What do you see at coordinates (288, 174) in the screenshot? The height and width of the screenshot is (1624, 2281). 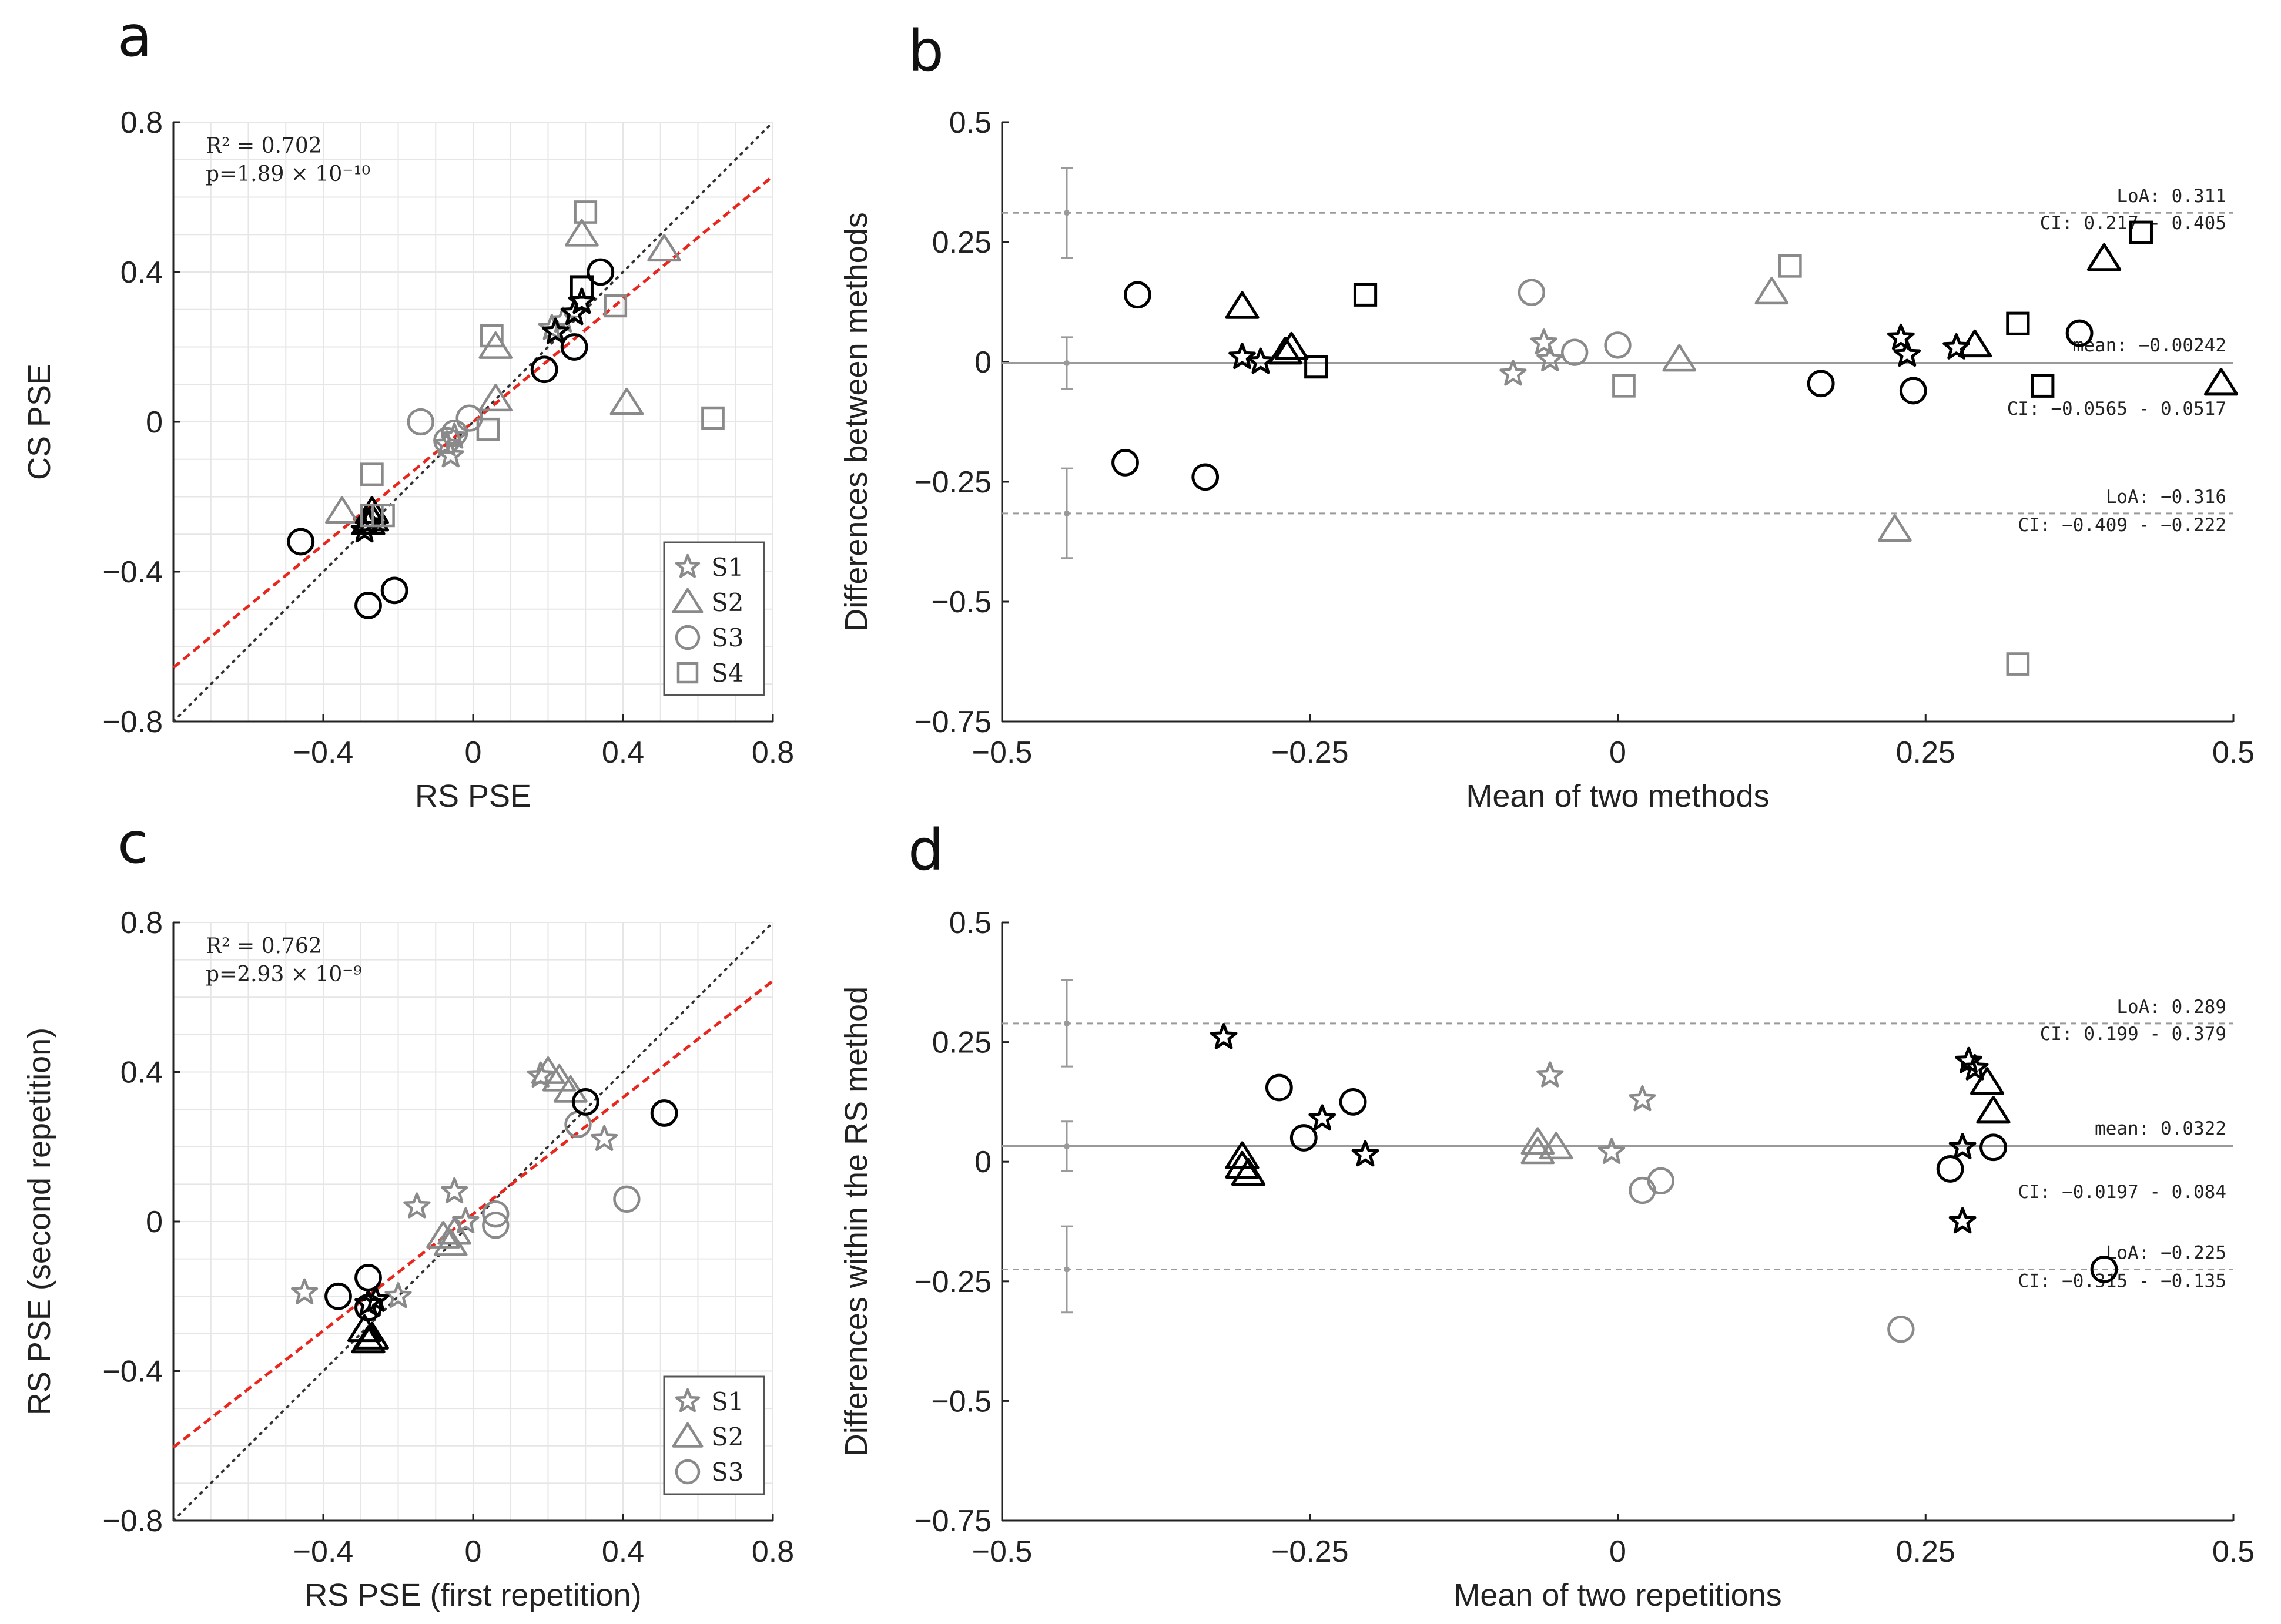 I see `p-value-label: p=1.89 × 10⁻¹⁰` at bounding box center [288, 174].